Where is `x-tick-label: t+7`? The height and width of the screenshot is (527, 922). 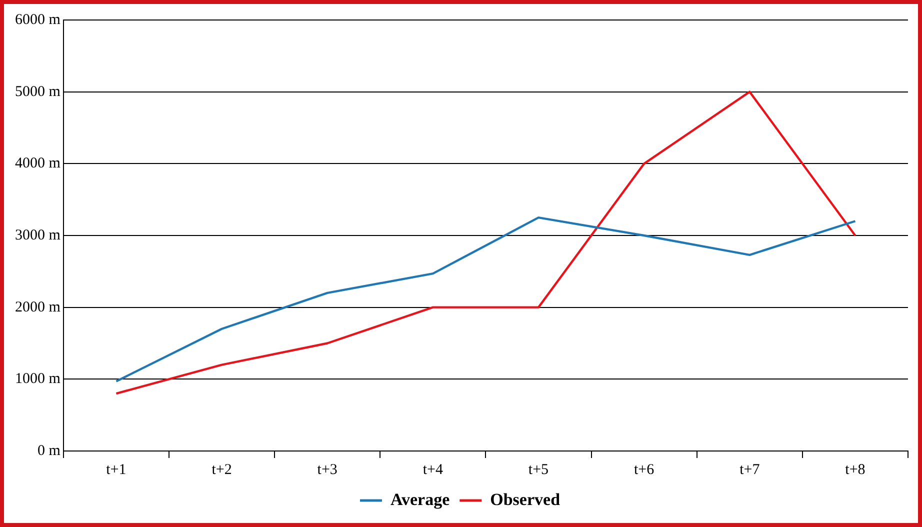 x-tick-label: t+7 is located at coordinates (750, 470).